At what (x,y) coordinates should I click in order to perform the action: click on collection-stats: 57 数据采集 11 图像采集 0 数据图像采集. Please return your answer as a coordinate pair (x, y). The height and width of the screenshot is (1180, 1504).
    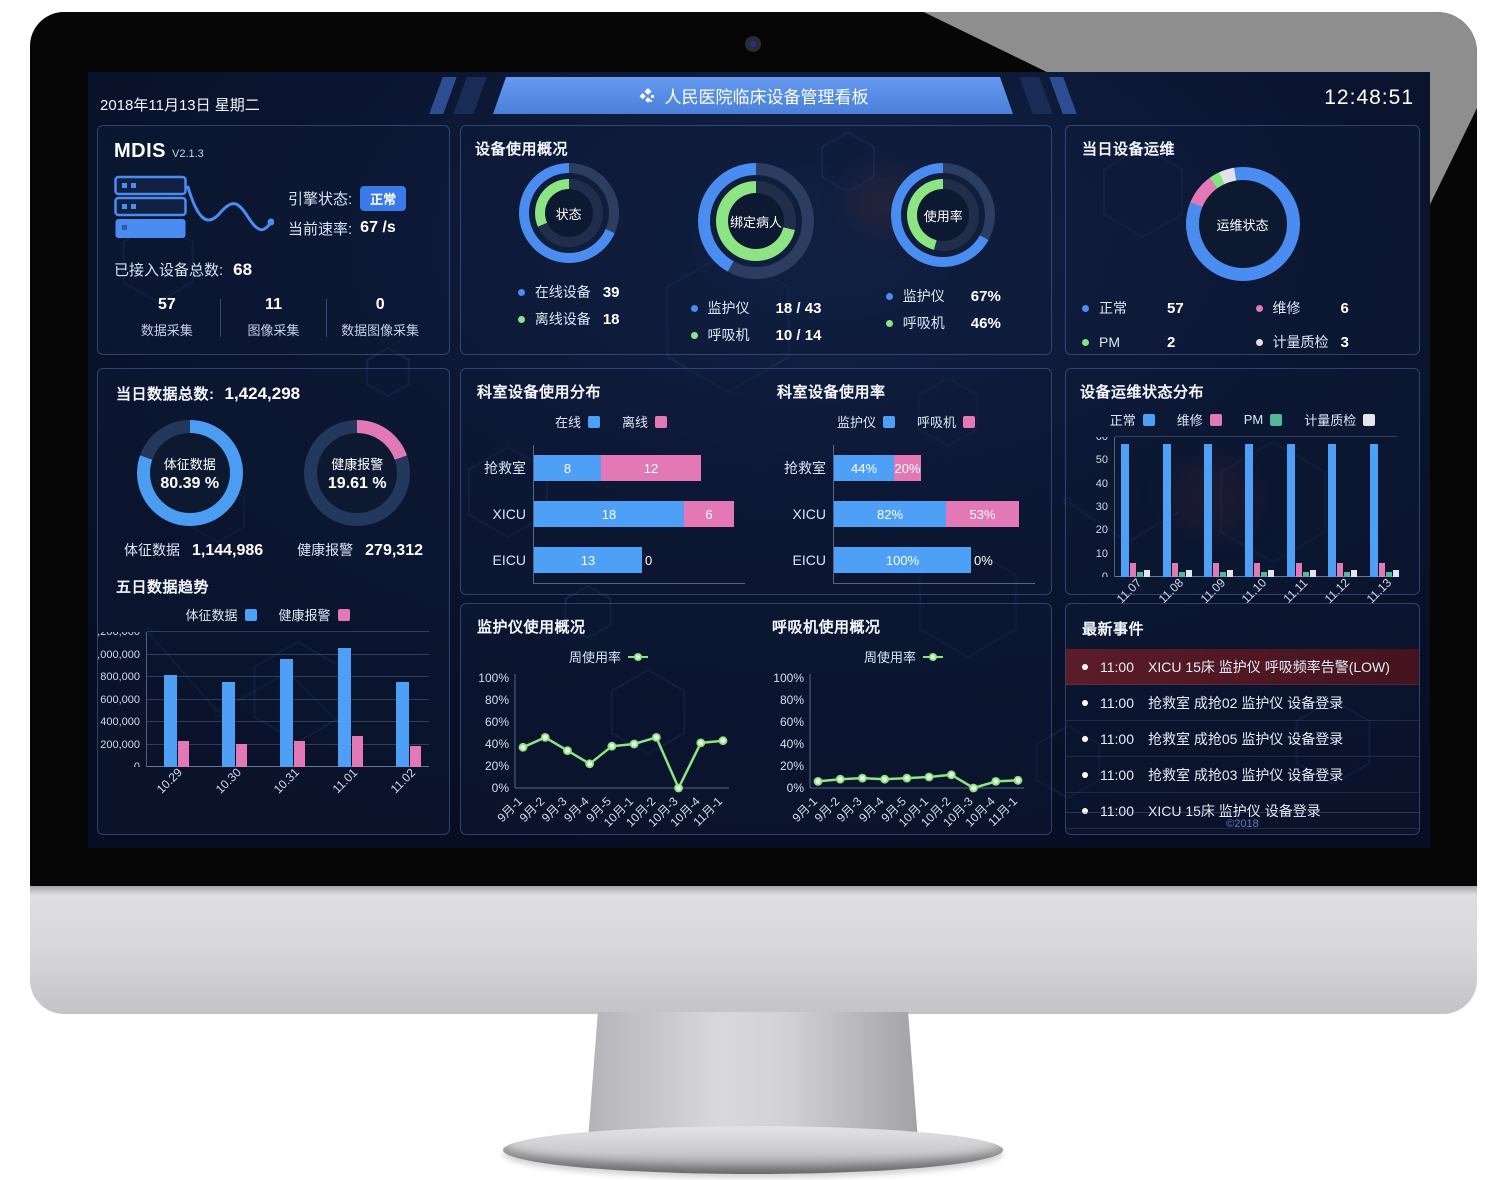
    Looking at the image, I should click on (273, 317).